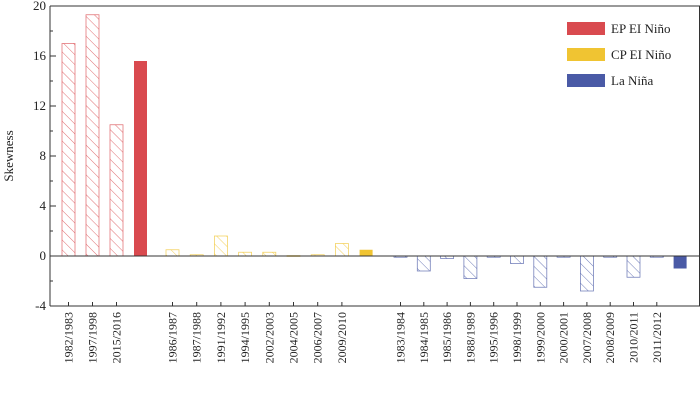  What do you see at coordinates (69, 337) in the screenshot?
I see `x-tick-label: 1982/1983` at bounding box center [69, 337].